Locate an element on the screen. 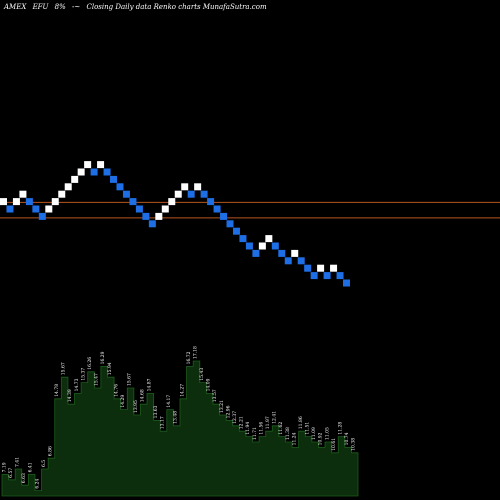  volume-label: 11.71 is located at coordinates (255, 433).